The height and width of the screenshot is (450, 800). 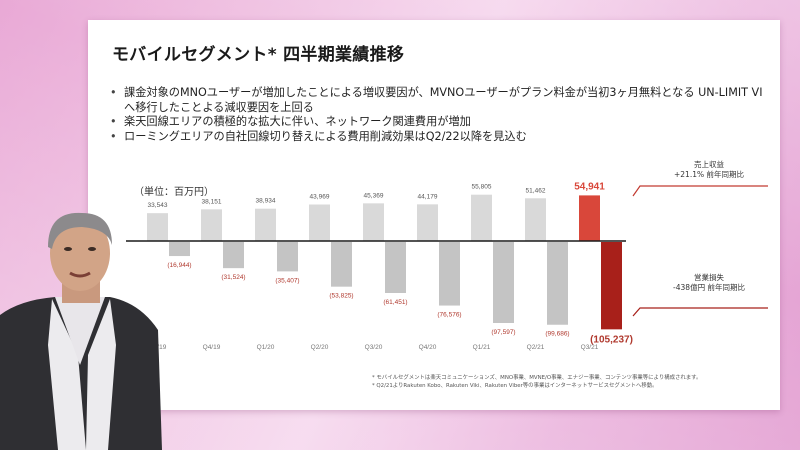 What do you see at coordinates (440, 122) in the screenshot?
I see `bullet-item: 楽天回線エリアの積極的な拡大に伴い、ネットワーク関連費用が増加` at bounding box center [440, 122].